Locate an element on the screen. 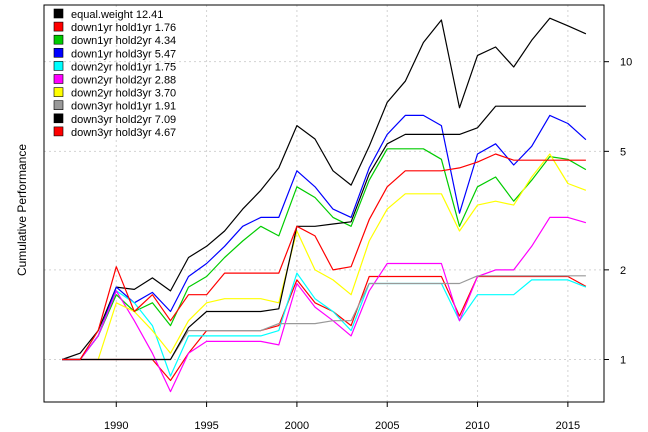 The width and height of the screenshot is (648, 432). legend-label: down2yr hold2yr 2.88 is located at coordinates (123, 81).